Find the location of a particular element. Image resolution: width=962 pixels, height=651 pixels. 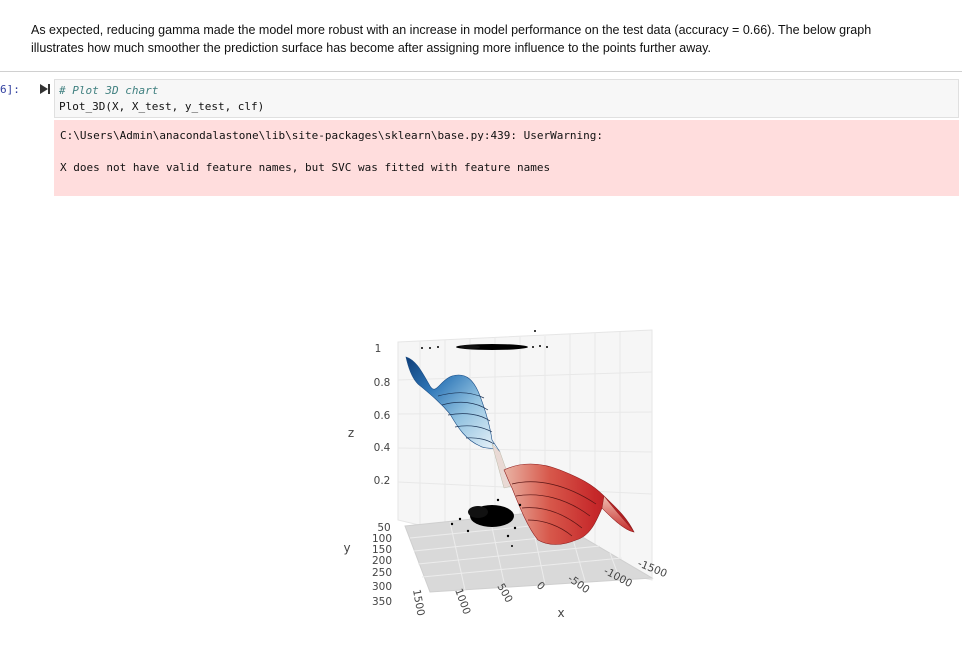

cell-prompt: 6]: is located at coordinates (10, 89).